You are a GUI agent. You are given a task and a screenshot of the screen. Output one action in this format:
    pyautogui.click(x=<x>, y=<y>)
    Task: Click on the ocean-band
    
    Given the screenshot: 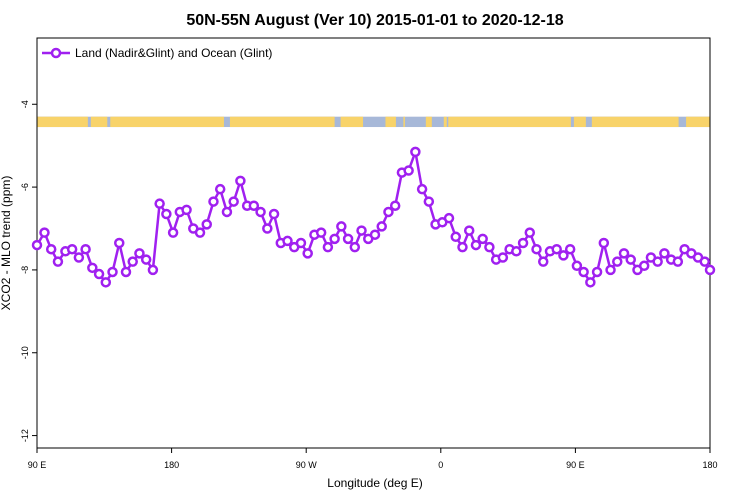 What is the action you would take?
    pyautogui.click(x=373, y=122)
    